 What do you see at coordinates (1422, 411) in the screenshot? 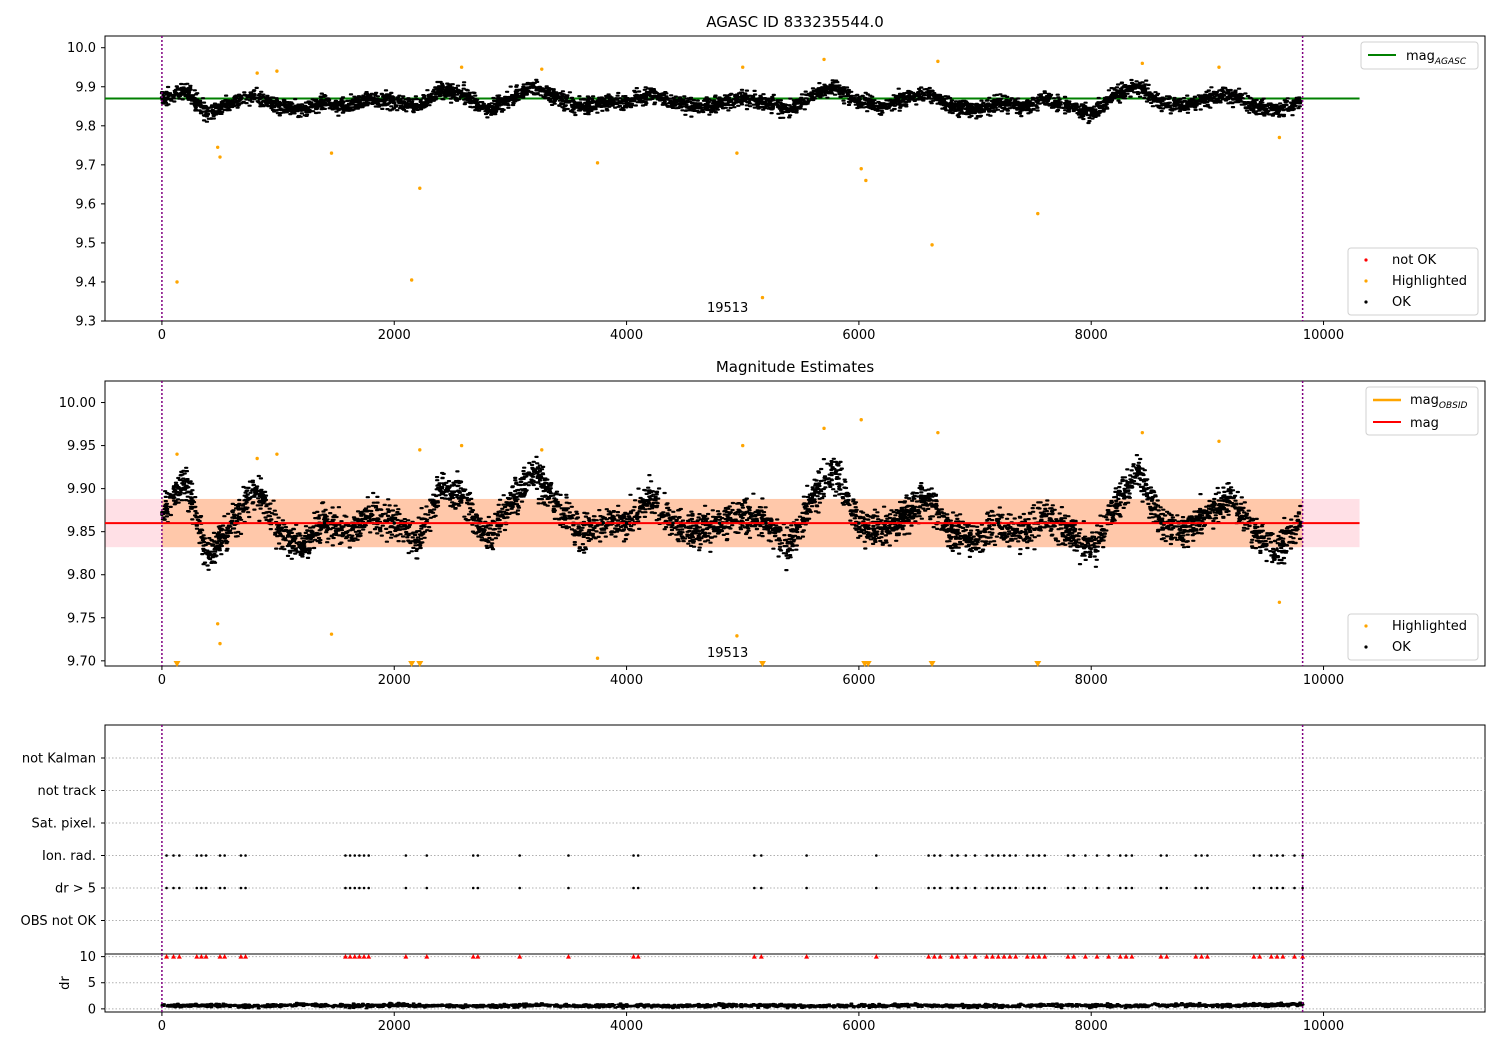
I see `legend-upper: magOBSID mag` at bounding box center [1422, 411].